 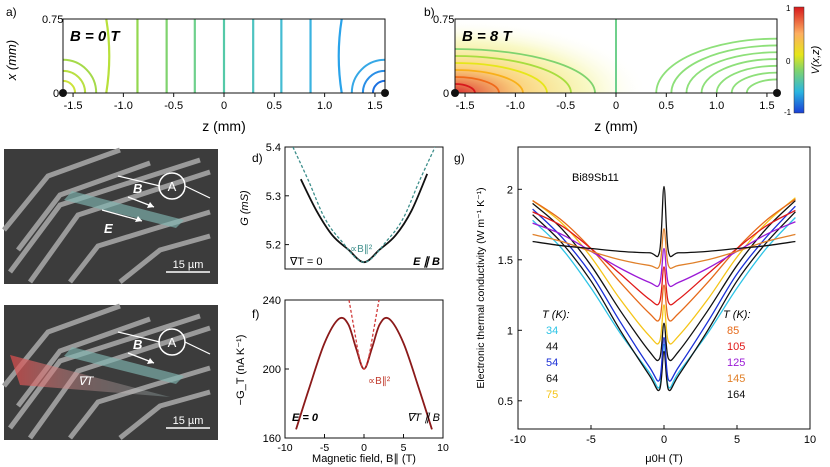 What do you see at coordinates (257, 158) in the screenshot?
I see `panel-label-d: d)` at bounding box center [257, 158].